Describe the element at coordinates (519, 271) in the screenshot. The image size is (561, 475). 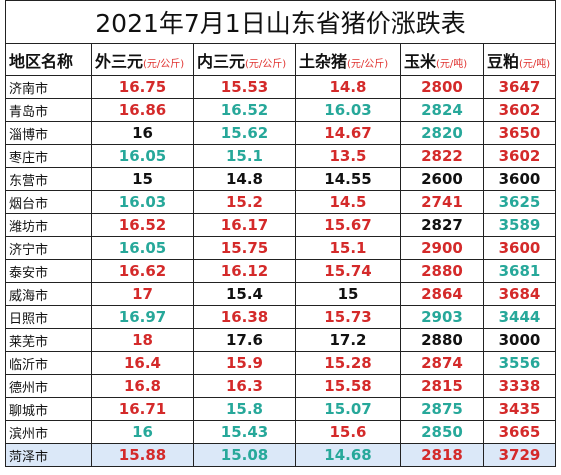
I see `price-cell: 3681` at that location.